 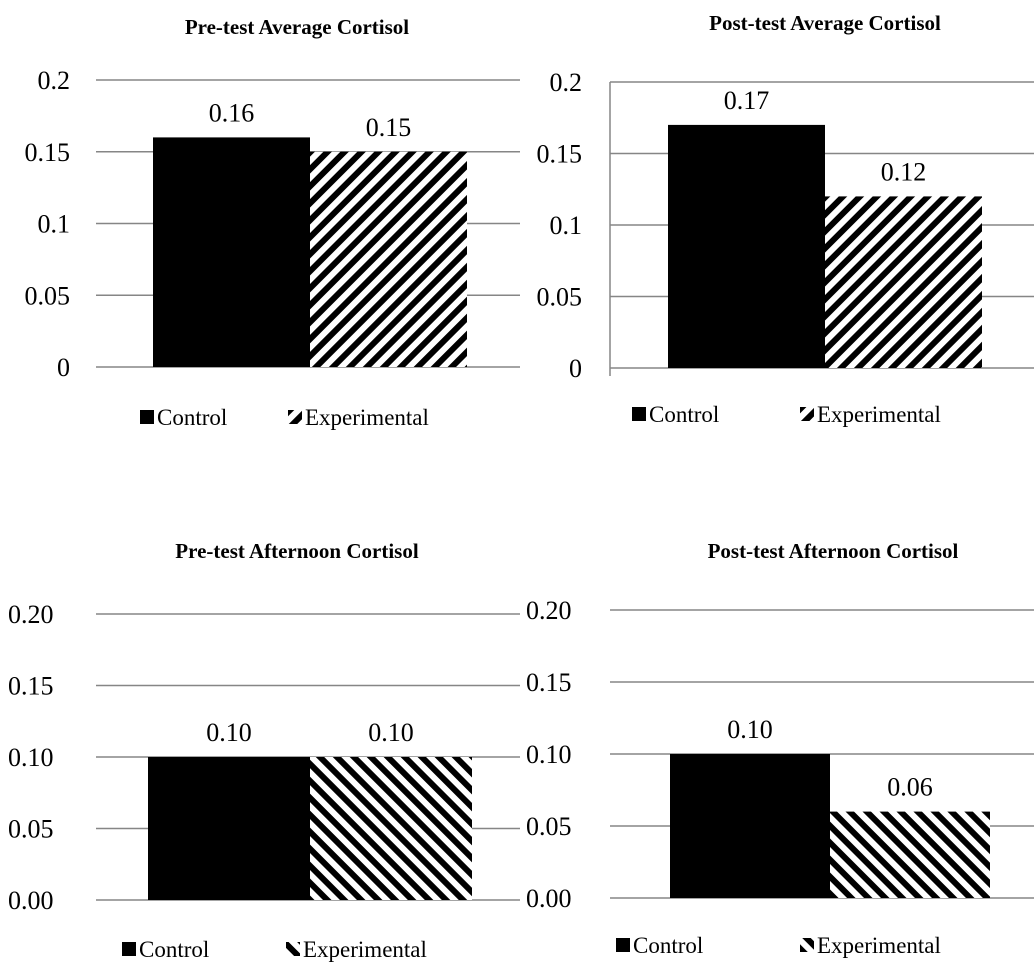 I want to click on data-label: 0.15, so click(x=389, y=127).